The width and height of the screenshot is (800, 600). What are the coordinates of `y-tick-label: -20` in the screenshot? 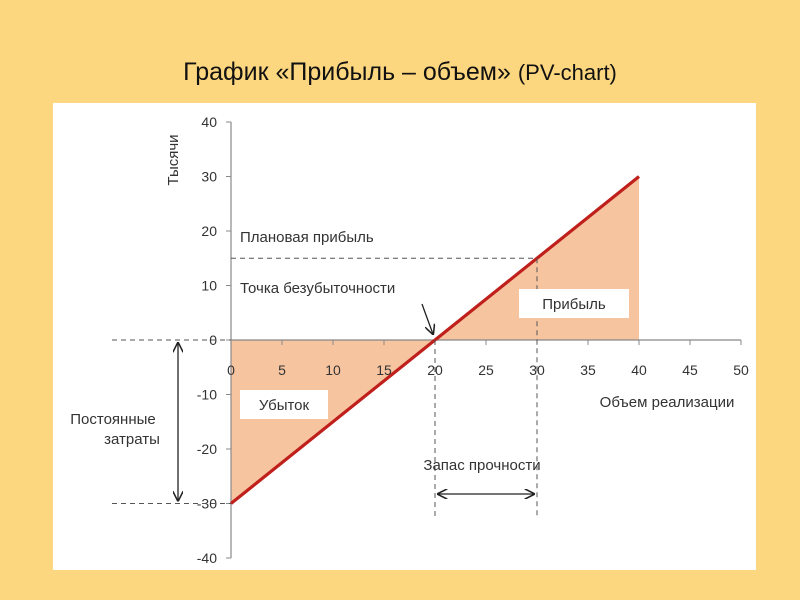 It's located at (207, 449).